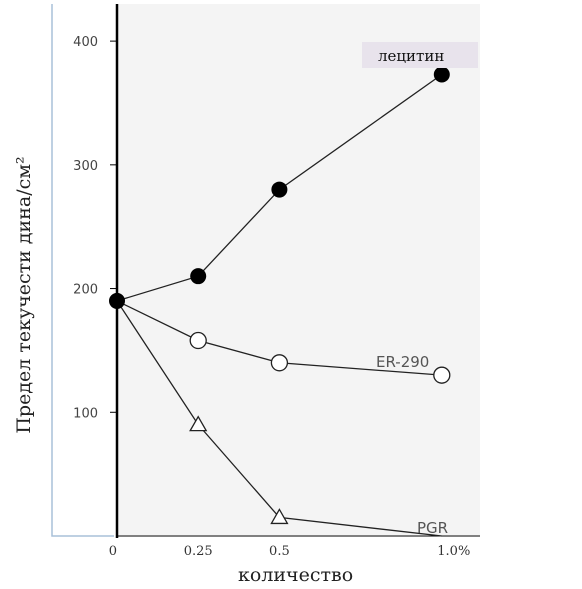 This screenshot has width=582, height=589. I want to click on y-tick-label: 100, so click(85, 413).